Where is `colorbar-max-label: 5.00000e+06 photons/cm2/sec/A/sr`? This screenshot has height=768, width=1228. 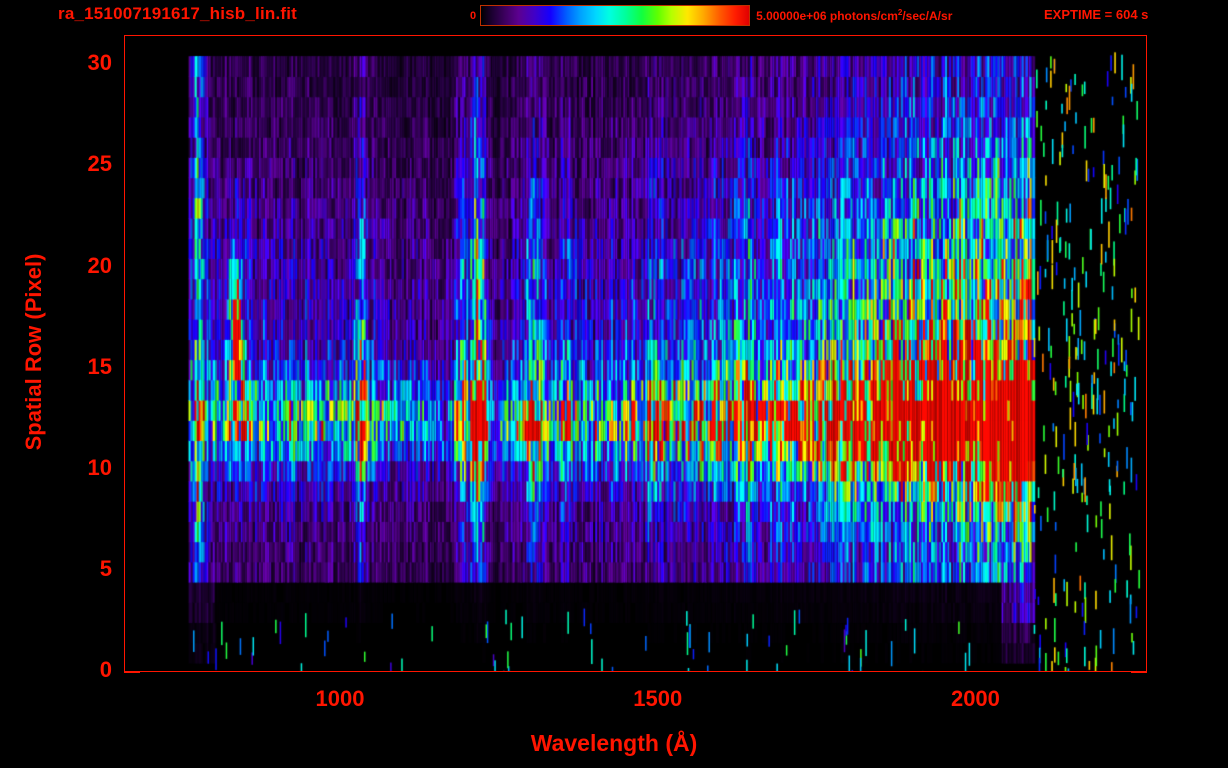 colorbar-max-label: 5.00000e+06 photons/cm2/sec/A/sr is located at coordinates (854, 15).